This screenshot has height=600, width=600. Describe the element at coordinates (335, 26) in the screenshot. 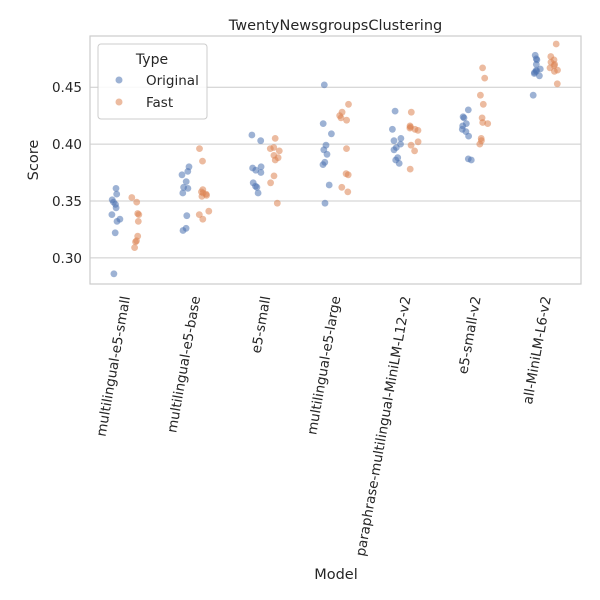

I see `chart-title: TwentyNewsgroupsClustering` at that location.